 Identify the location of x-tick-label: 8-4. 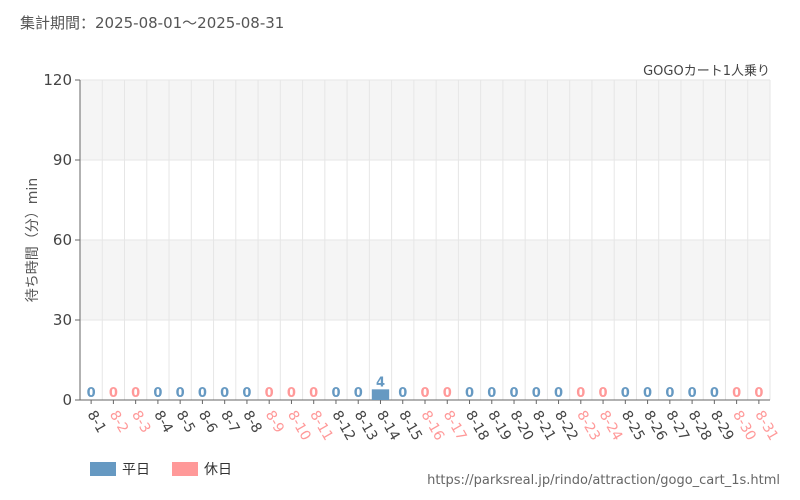
(162, 422).